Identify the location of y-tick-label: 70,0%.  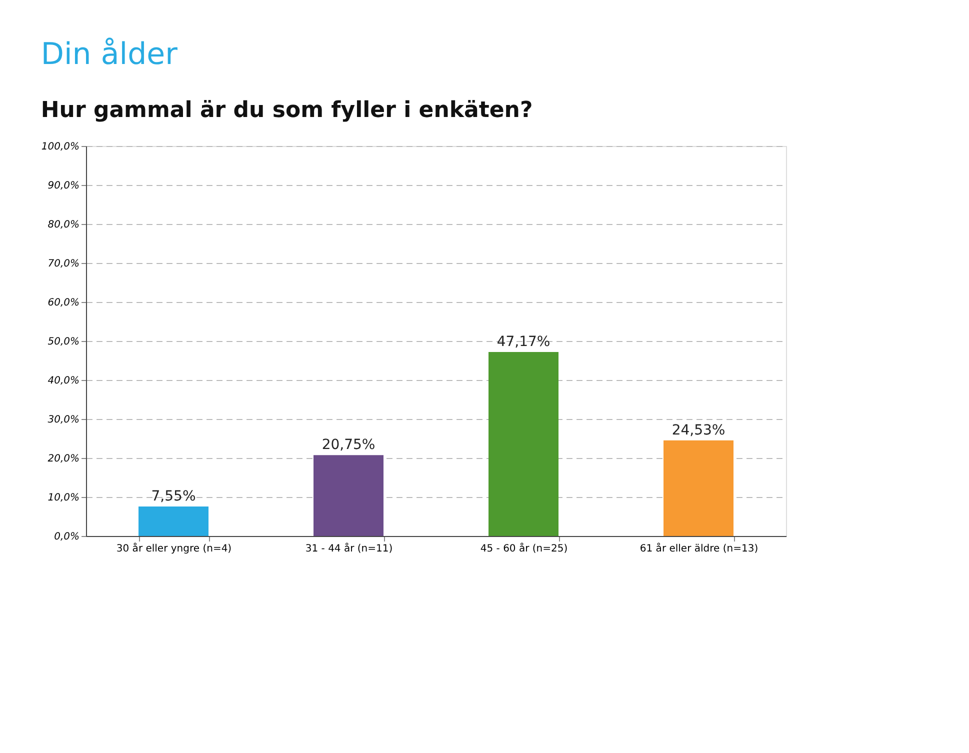
(64, 264).